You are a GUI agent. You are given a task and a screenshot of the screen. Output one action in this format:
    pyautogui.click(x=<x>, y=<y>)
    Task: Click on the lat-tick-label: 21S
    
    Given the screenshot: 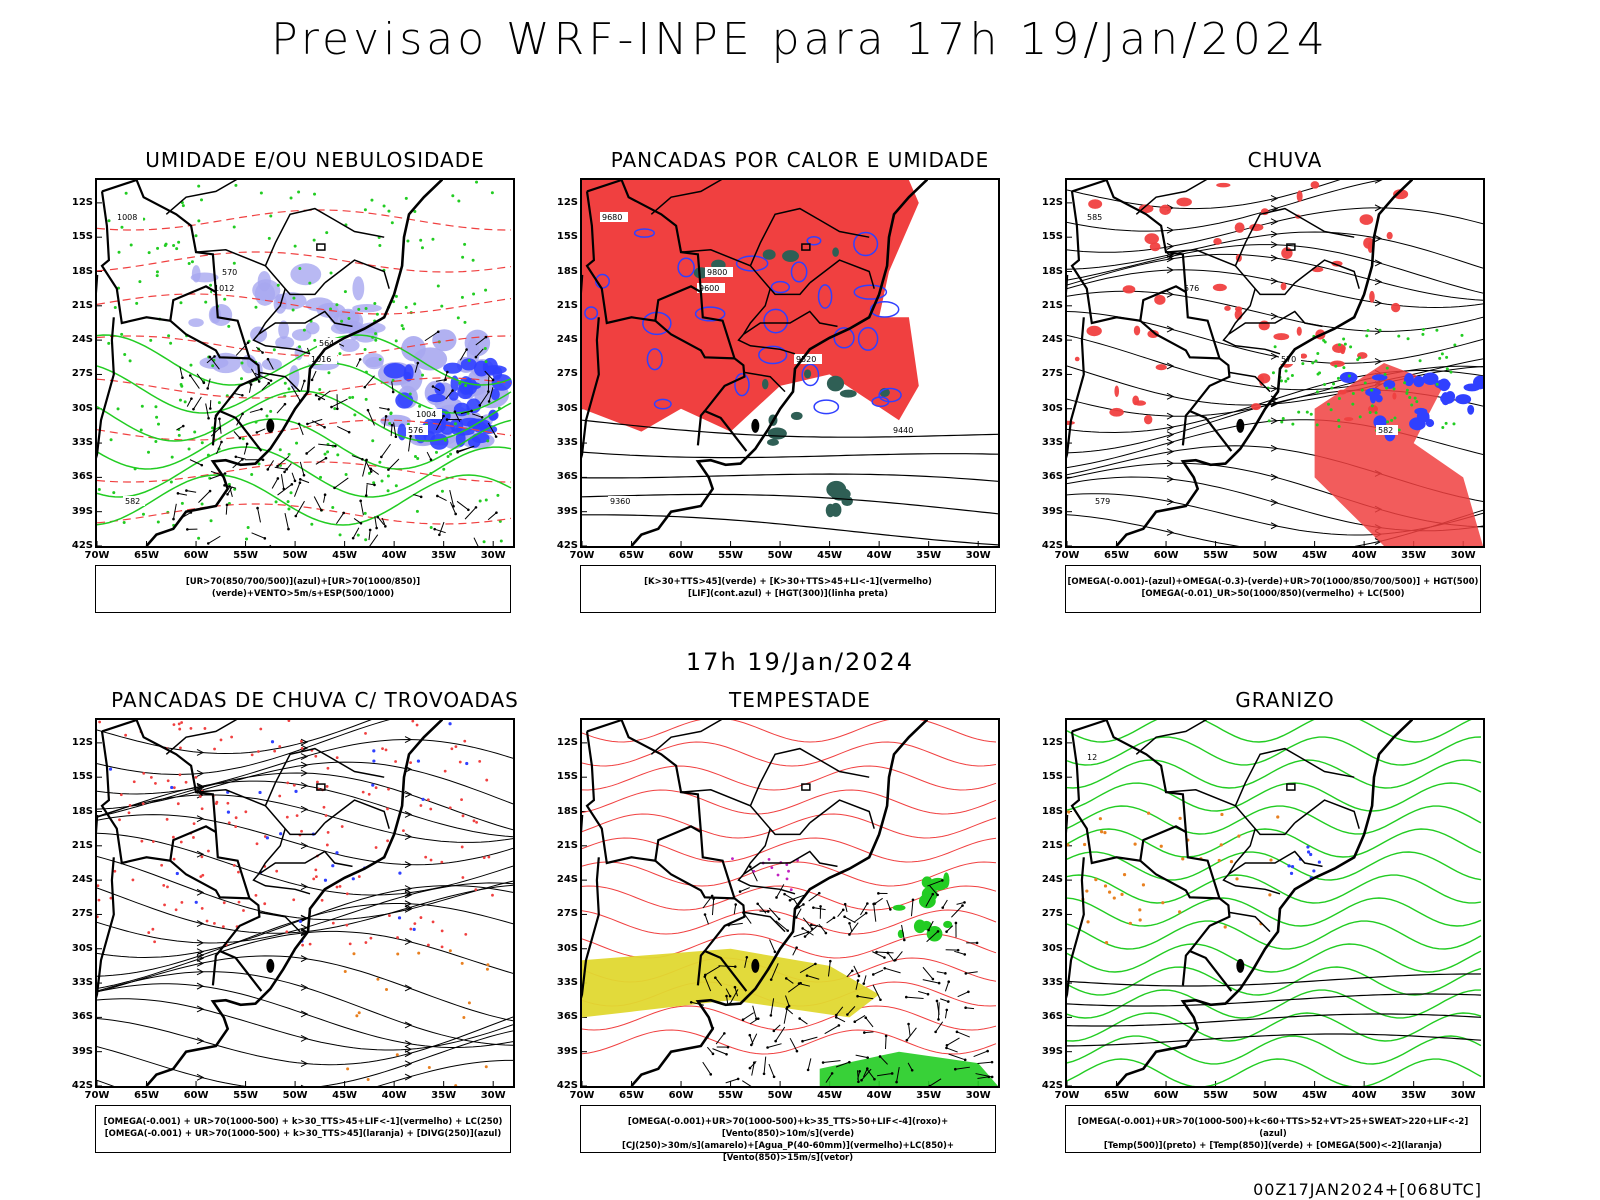 What is the action you would take?
    pyautogui.click(x=82, y=845)
    